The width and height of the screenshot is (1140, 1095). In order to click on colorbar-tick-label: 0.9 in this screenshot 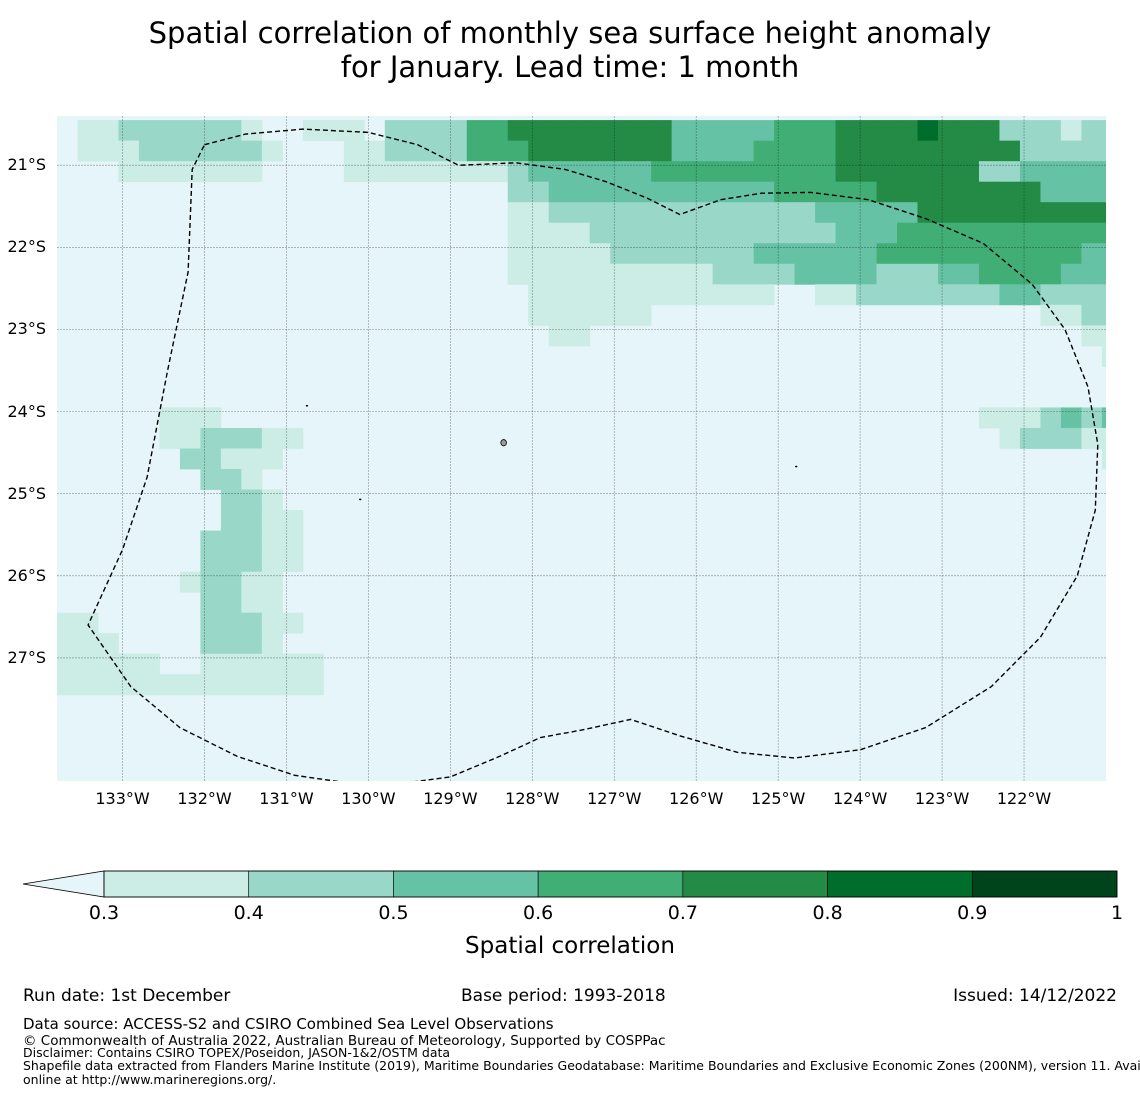, I will do `click(972, 913)`.